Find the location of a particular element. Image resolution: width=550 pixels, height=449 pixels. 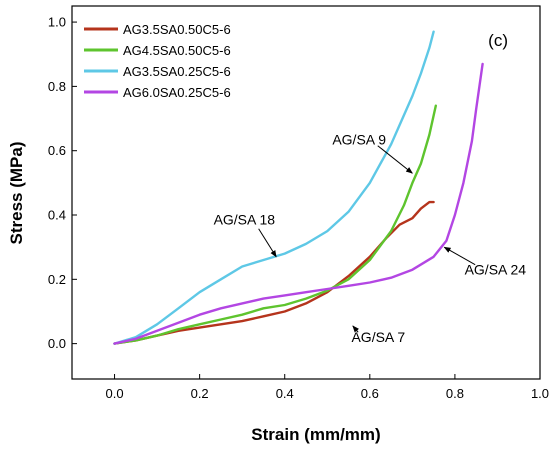

annotation-label: AG/SA 24 is located at coordinates (496, 269).